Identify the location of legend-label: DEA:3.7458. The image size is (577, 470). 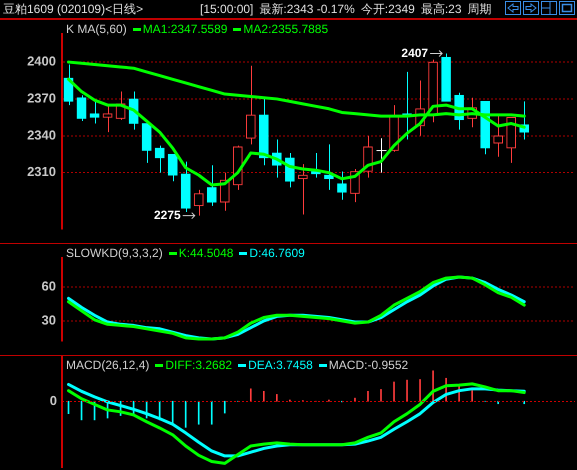
(280, 365).